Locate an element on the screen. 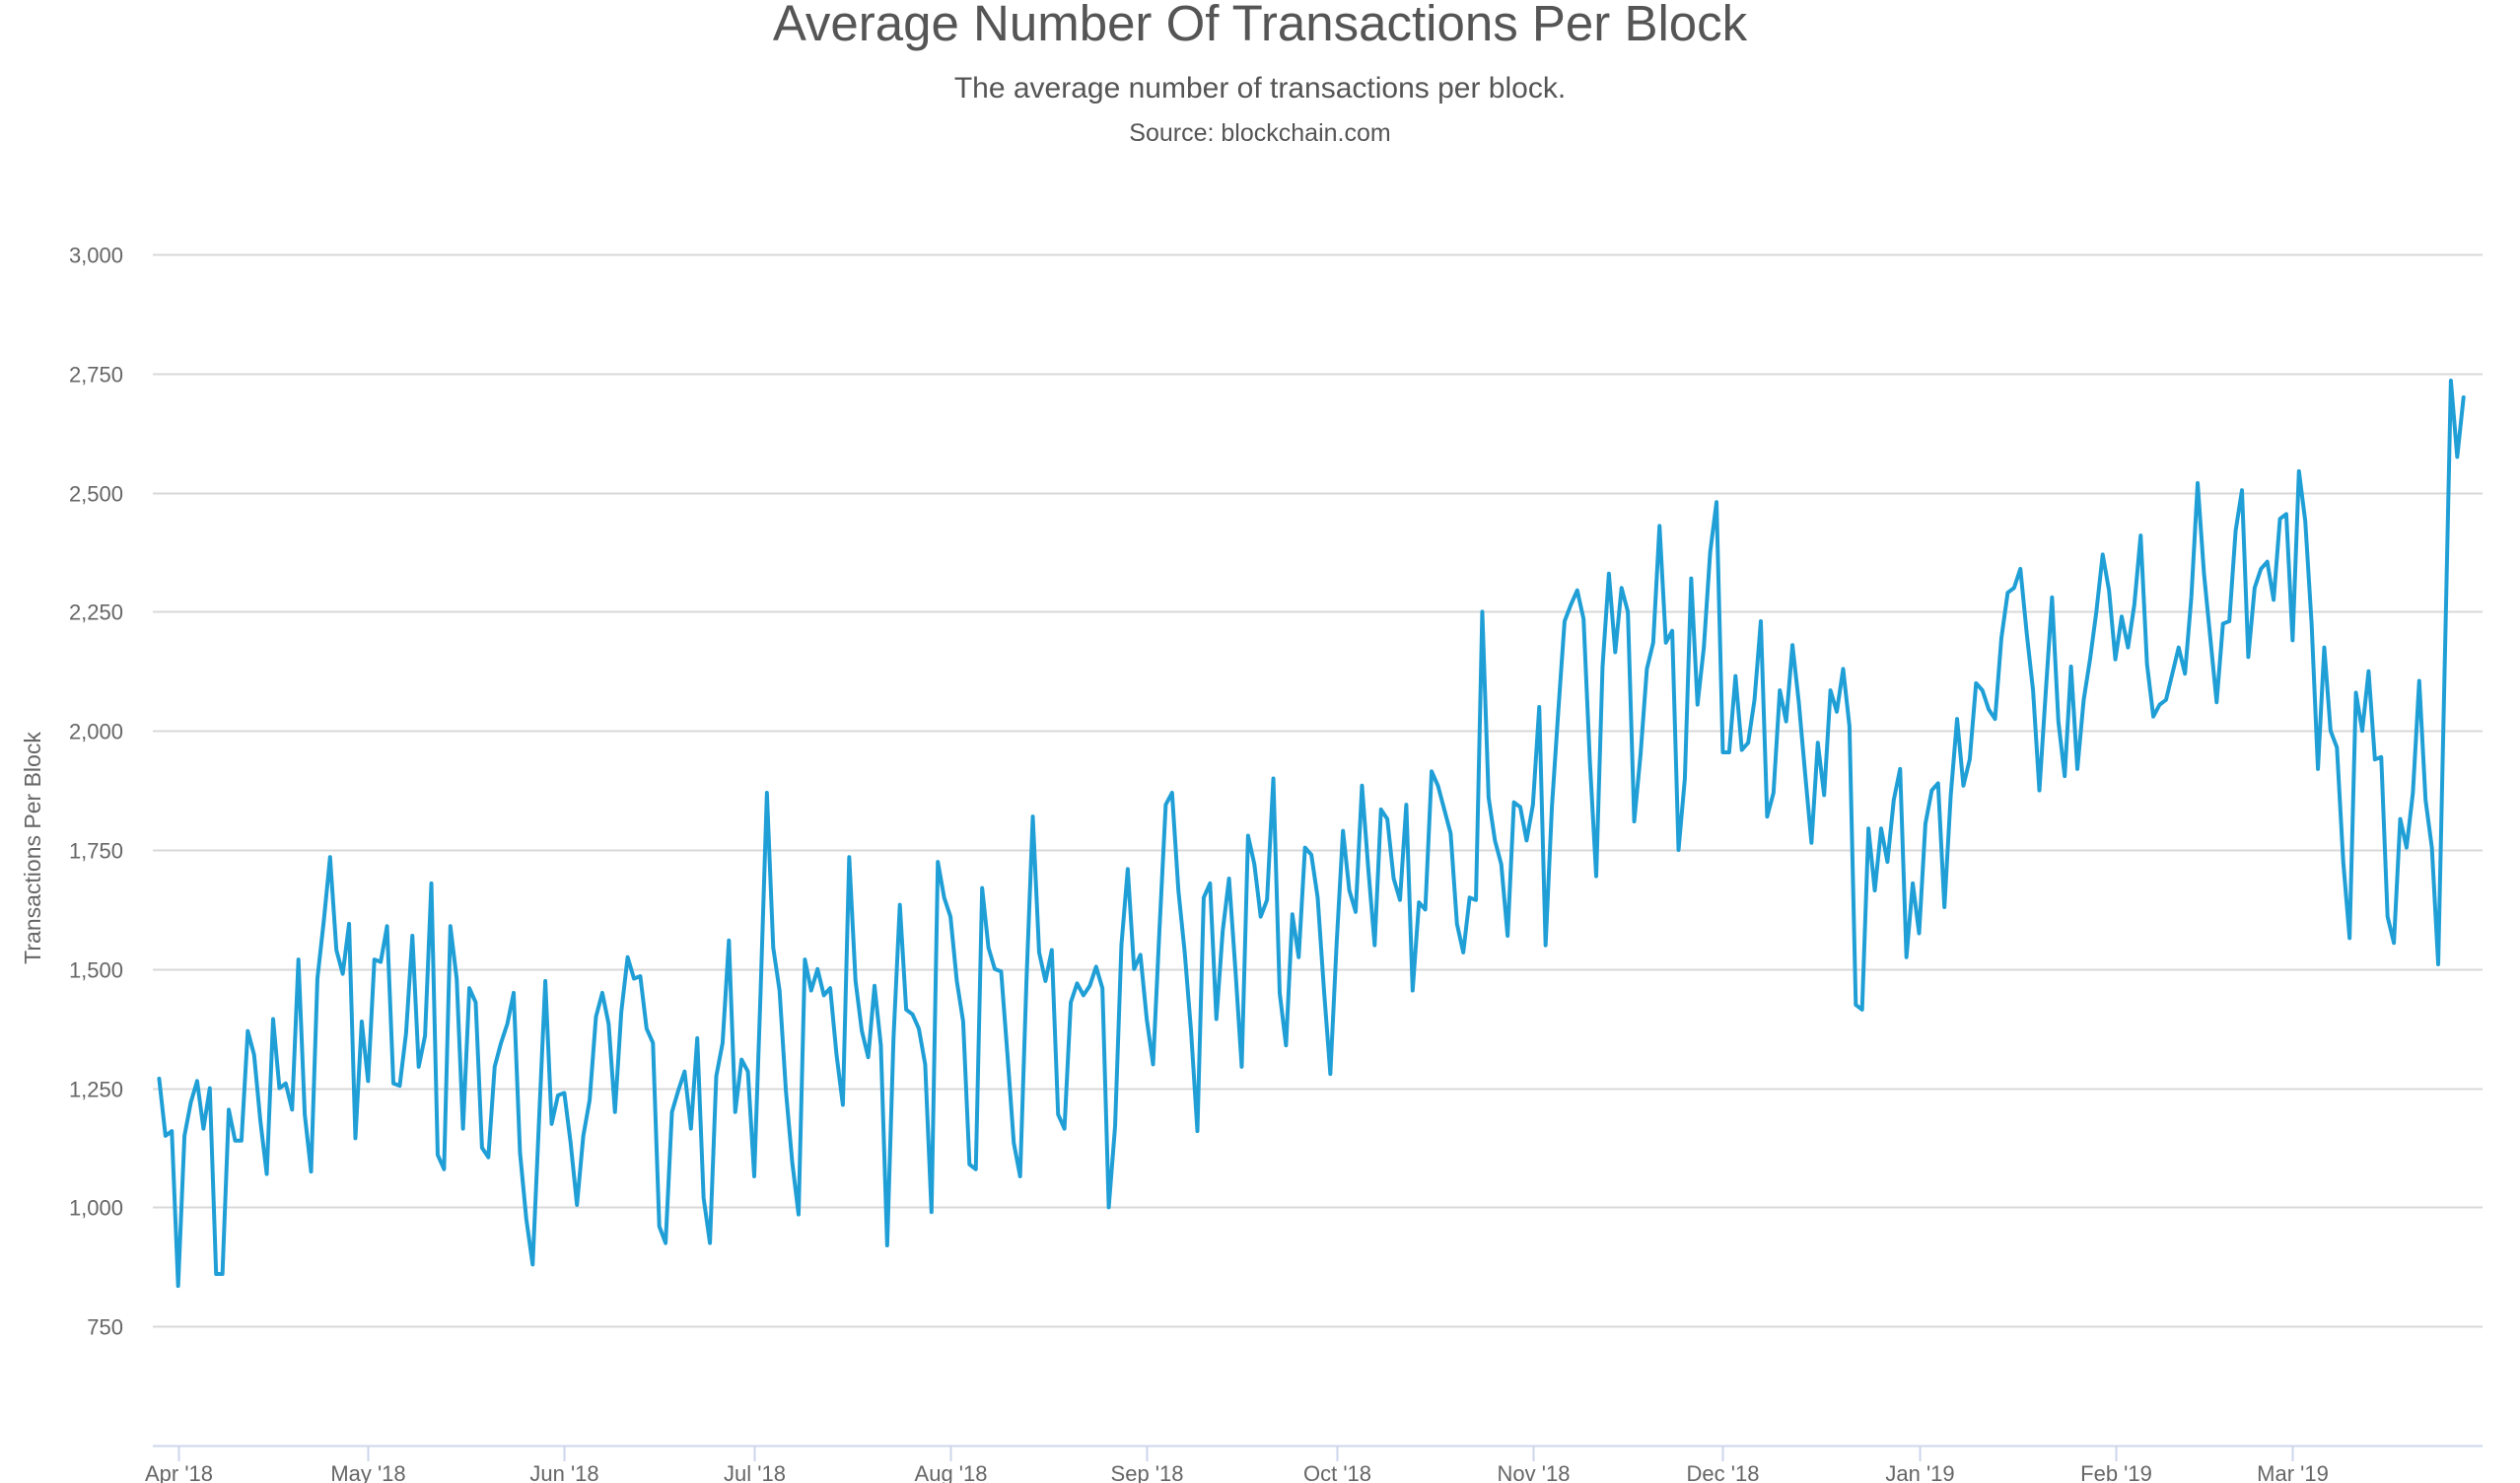 This screenshot has width=2520, height=1483. x-tick-label: Jul '18 is located at coordinates (755, 1472).